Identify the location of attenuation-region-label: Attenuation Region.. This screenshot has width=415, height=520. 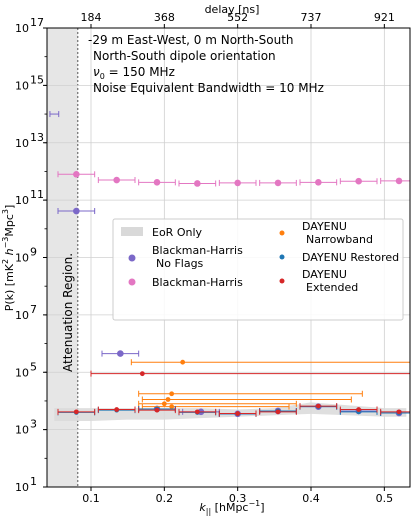
(68, 312).